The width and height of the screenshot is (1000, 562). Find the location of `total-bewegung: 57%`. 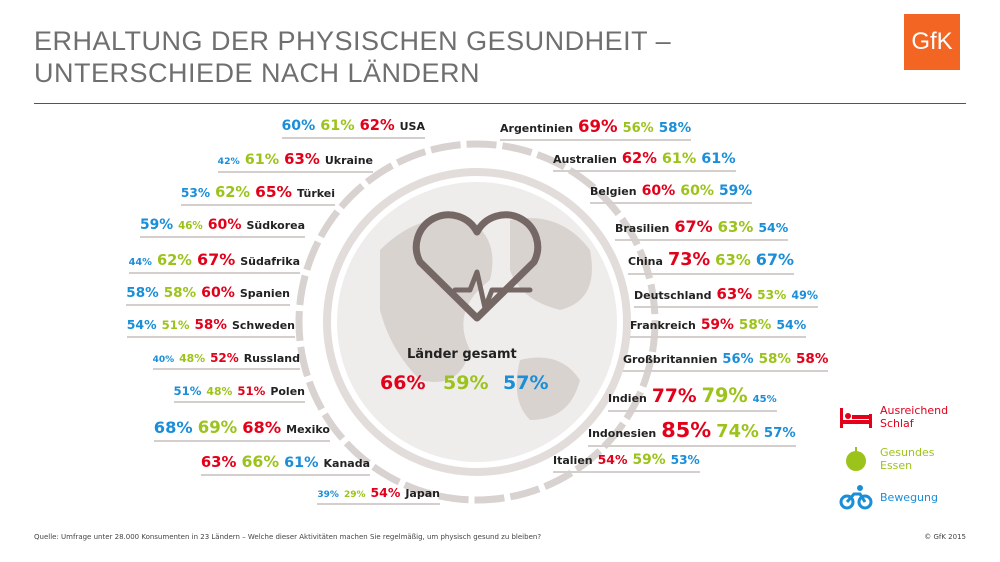

total-bewegung: 57% is located at coordinates (526, 383).